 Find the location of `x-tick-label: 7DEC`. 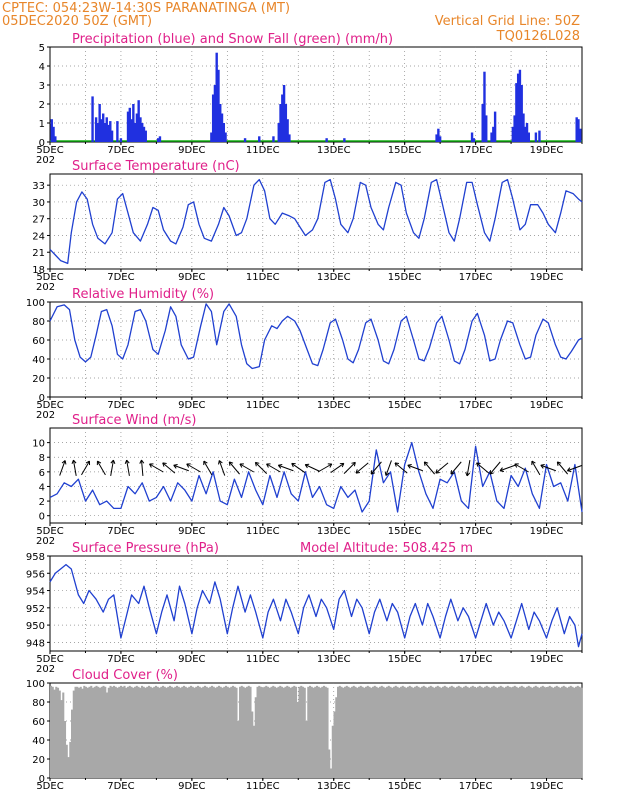

x-tick-label: 7DEC is located at coordinates (120, 150).